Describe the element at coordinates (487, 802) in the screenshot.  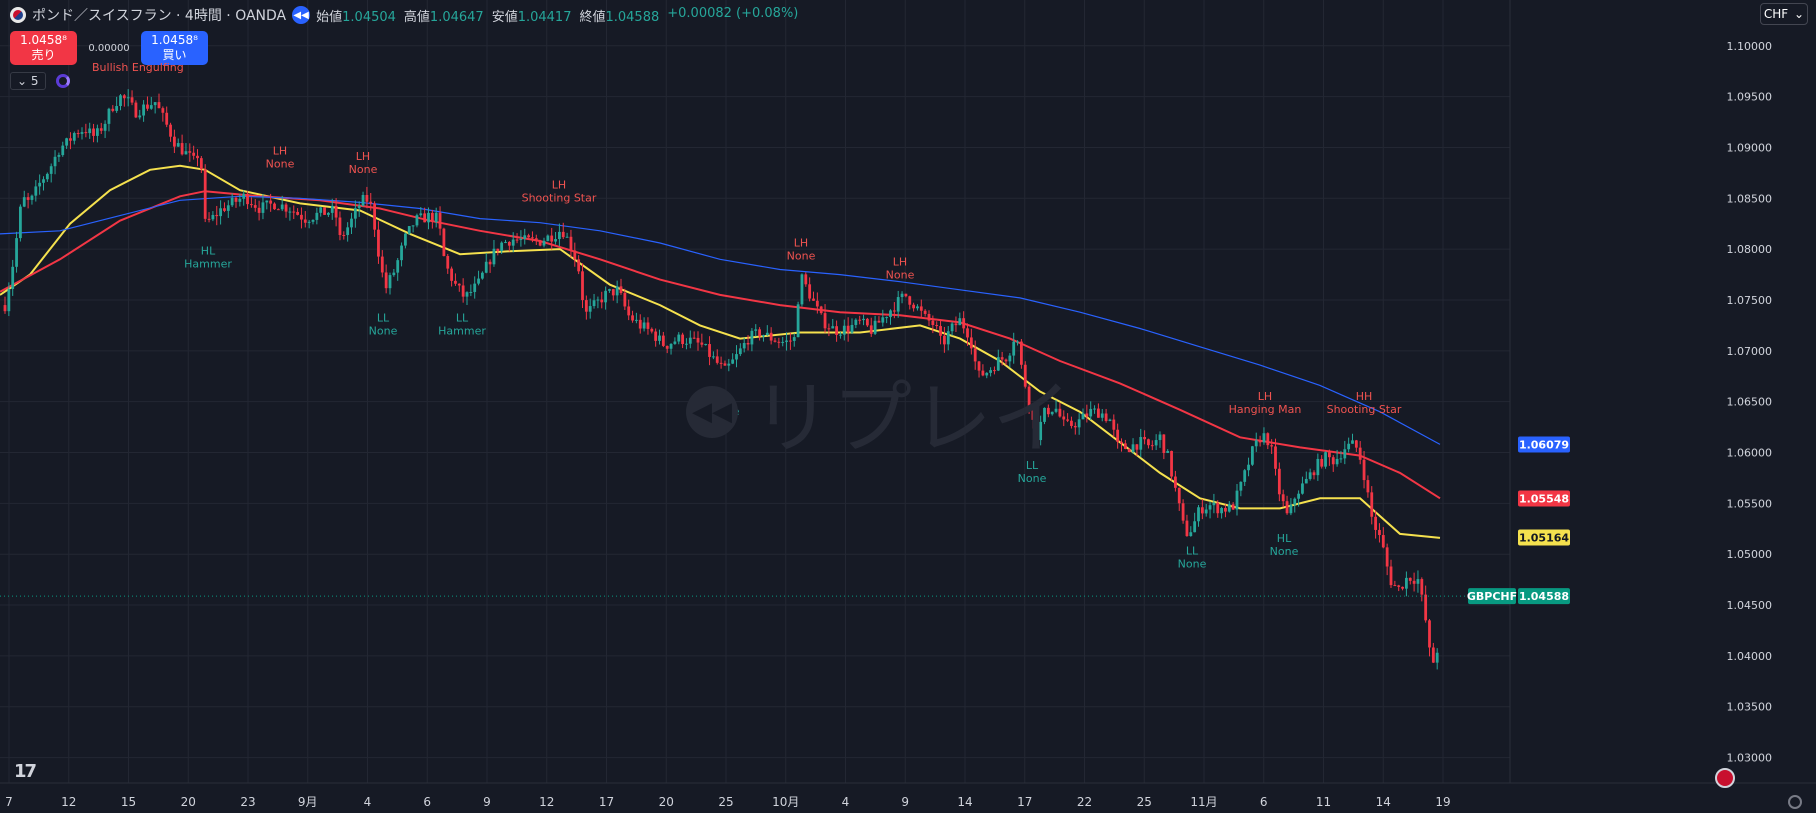
I see `x-tick-label: 9` at that location.